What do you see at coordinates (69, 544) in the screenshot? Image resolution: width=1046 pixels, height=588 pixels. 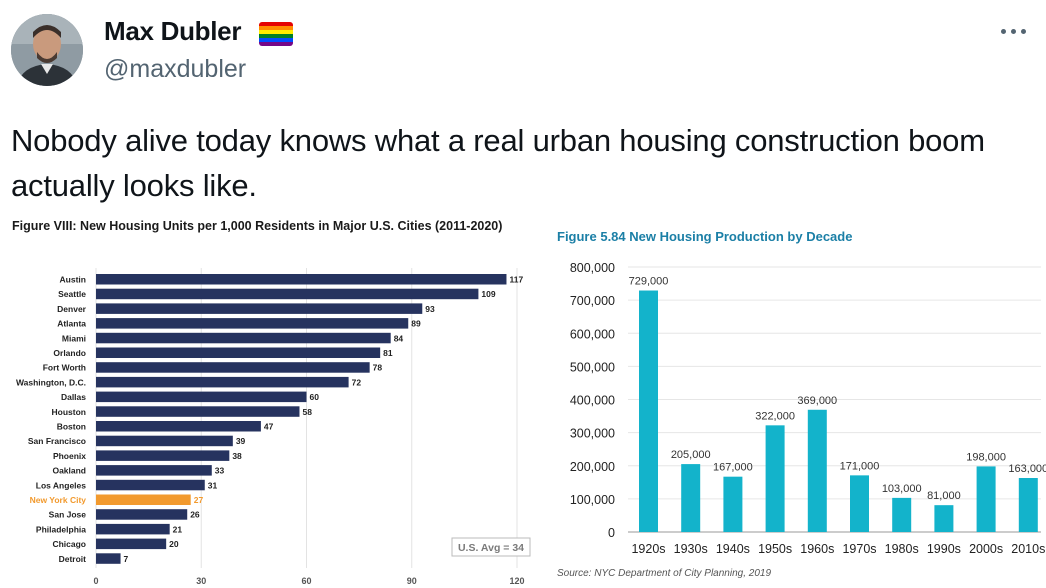 I see `category-label: Chicago` at bounding box center [69, 544].